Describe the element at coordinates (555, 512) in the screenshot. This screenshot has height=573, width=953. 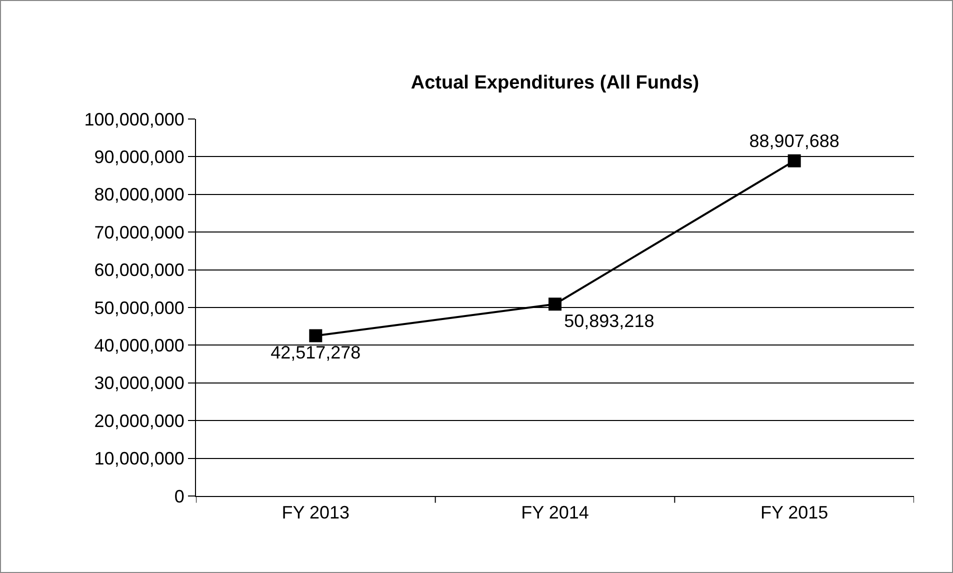
I see `x-tick-label: FY 2014` at that location.